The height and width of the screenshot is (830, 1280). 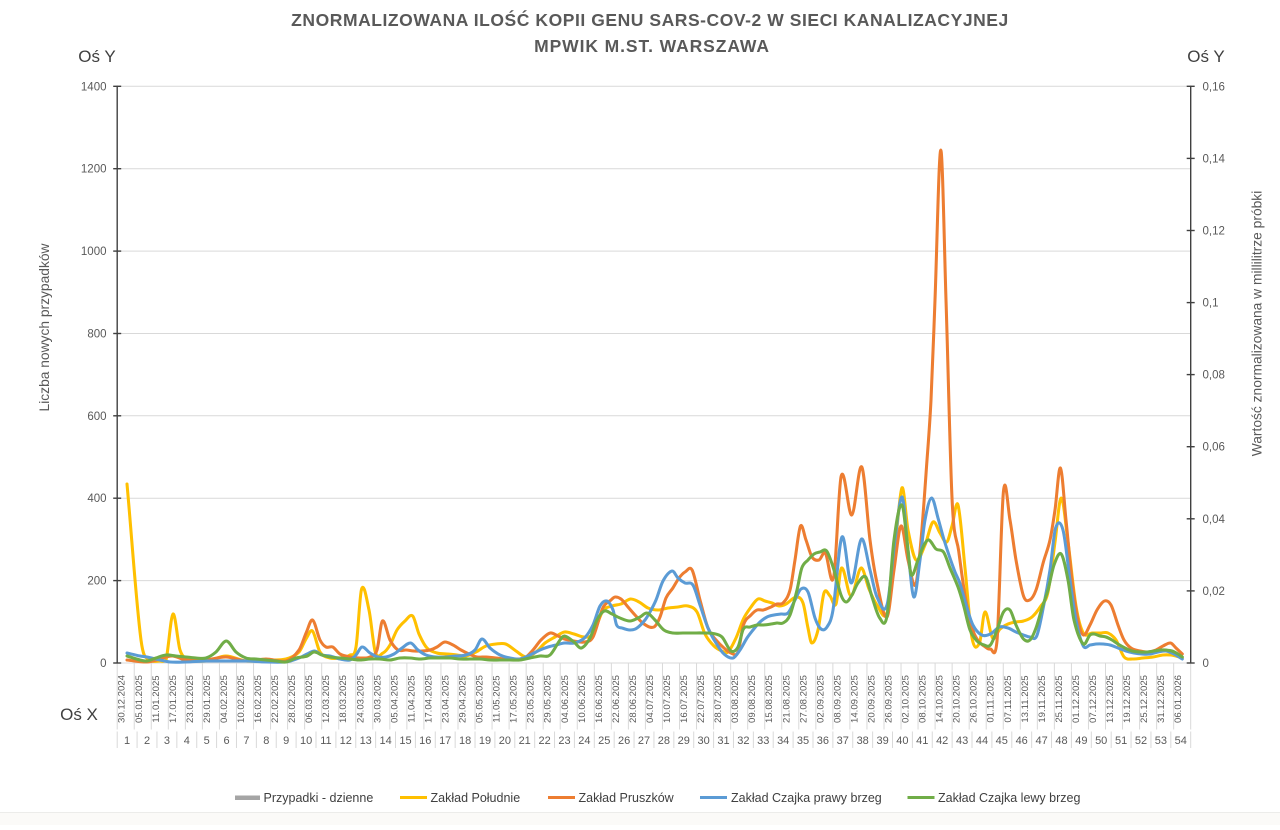 What do you see at coordinates (633, 699) in the screenshot?
I see `svg-text: 28.06.2025` at bounding box center [633, 699].